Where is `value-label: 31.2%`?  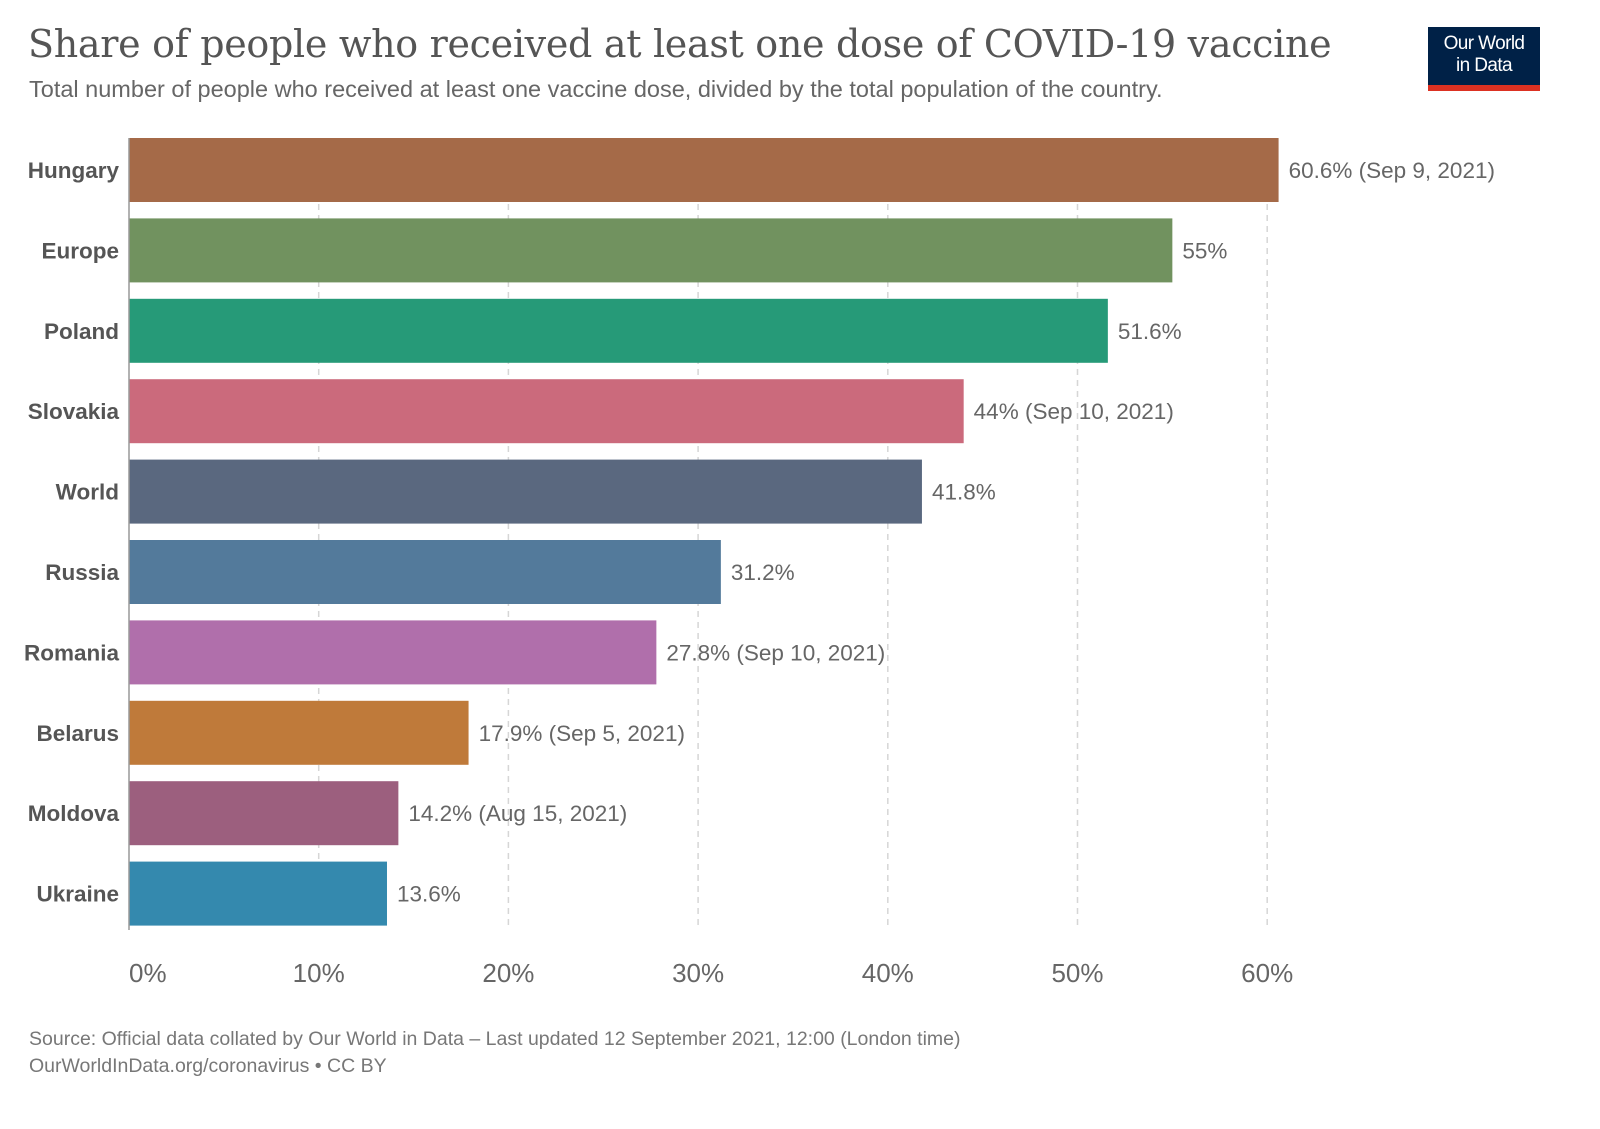
value-label: 31.2% is located at coordinates (763, 572).